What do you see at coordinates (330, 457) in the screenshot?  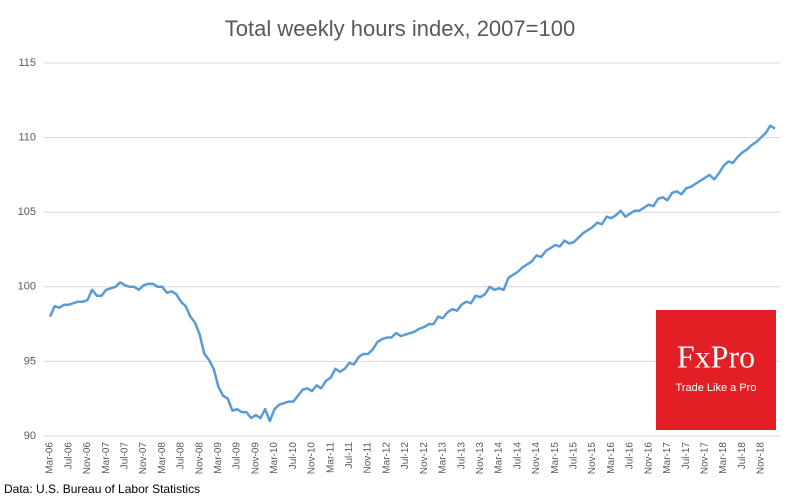 I see `x-tick-label: Mar-11` at bounding box center [330, 457].